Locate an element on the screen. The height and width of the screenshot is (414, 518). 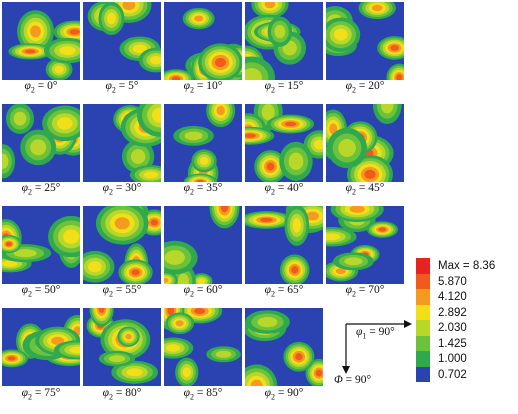
panel-caption: φ2 = 15° is located at coordinates (284, 87).